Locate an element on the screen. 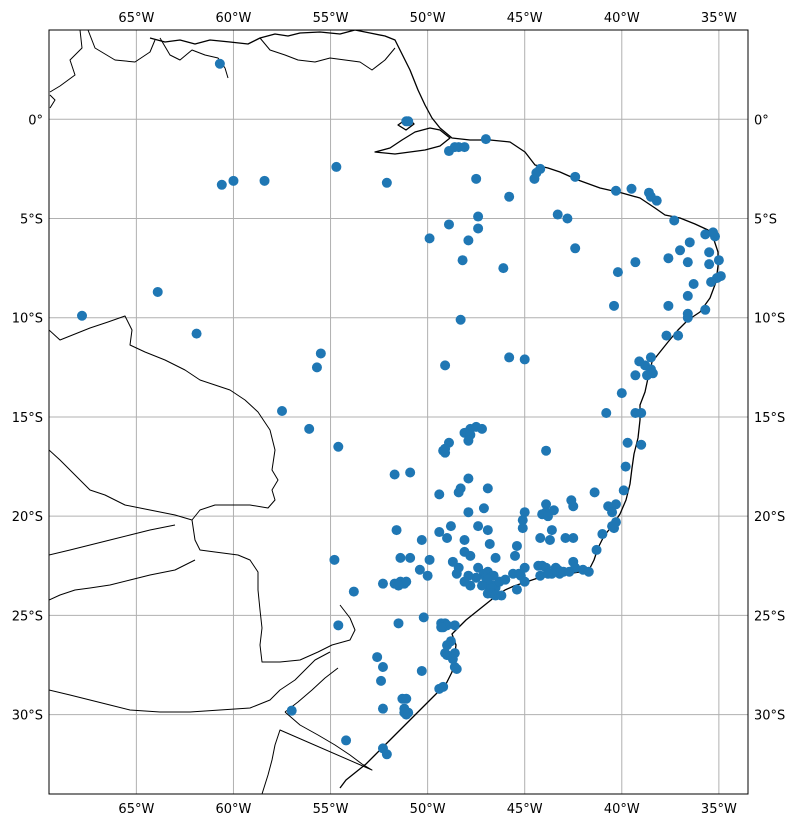 This screenshot has height=824, width=798. amazon-mouth-islands is located at coordinates (412, 141).